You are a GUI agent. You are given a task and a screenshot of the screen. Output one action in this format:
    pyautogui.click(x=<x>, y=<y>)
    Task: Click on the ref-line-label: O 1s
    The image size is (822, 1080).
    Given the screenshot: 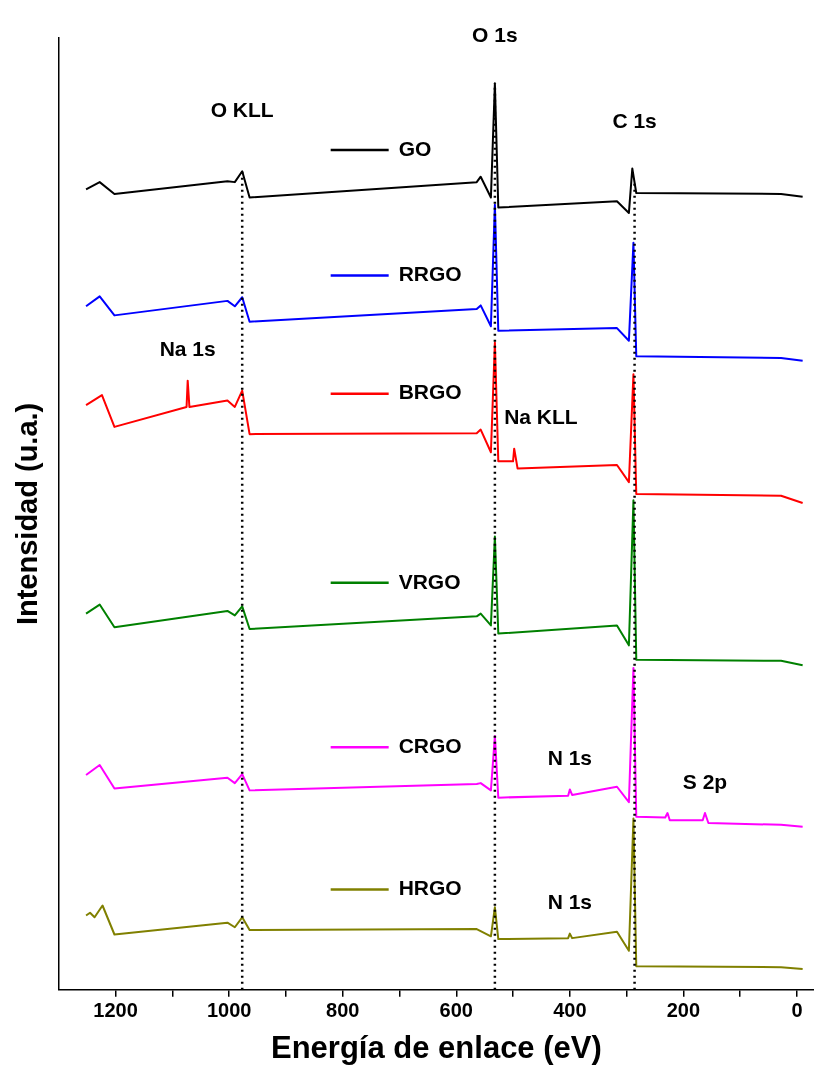 What is the action you would take?
    pyautogui.click(x=495, y=34)
    